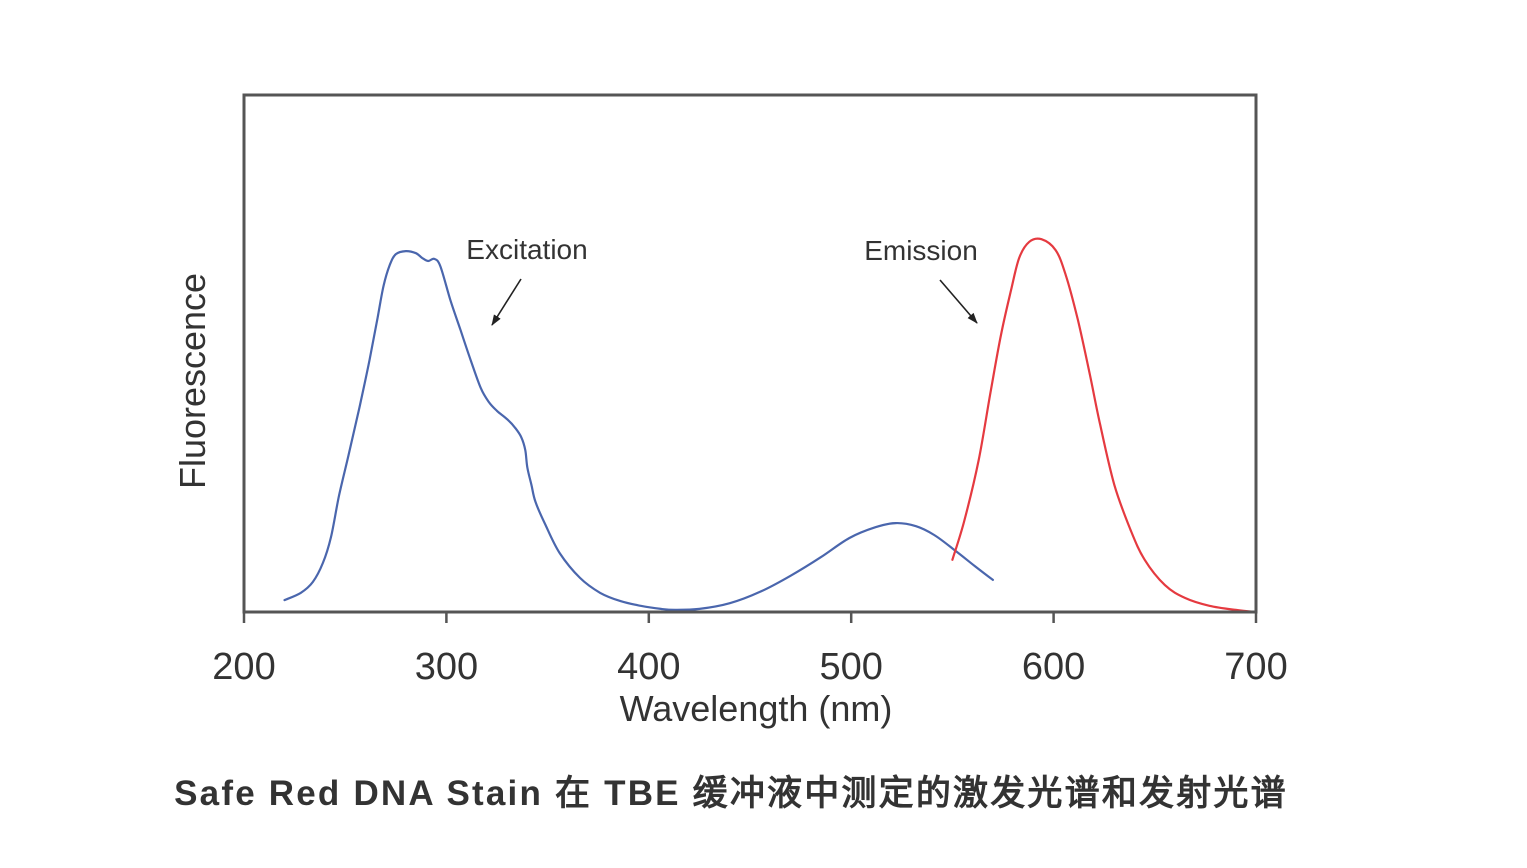 The height and width of the screenshot is (868, 1527). I want to click on x-axis-ticks: 200 300 400 500 600 700, so click(750, 650).